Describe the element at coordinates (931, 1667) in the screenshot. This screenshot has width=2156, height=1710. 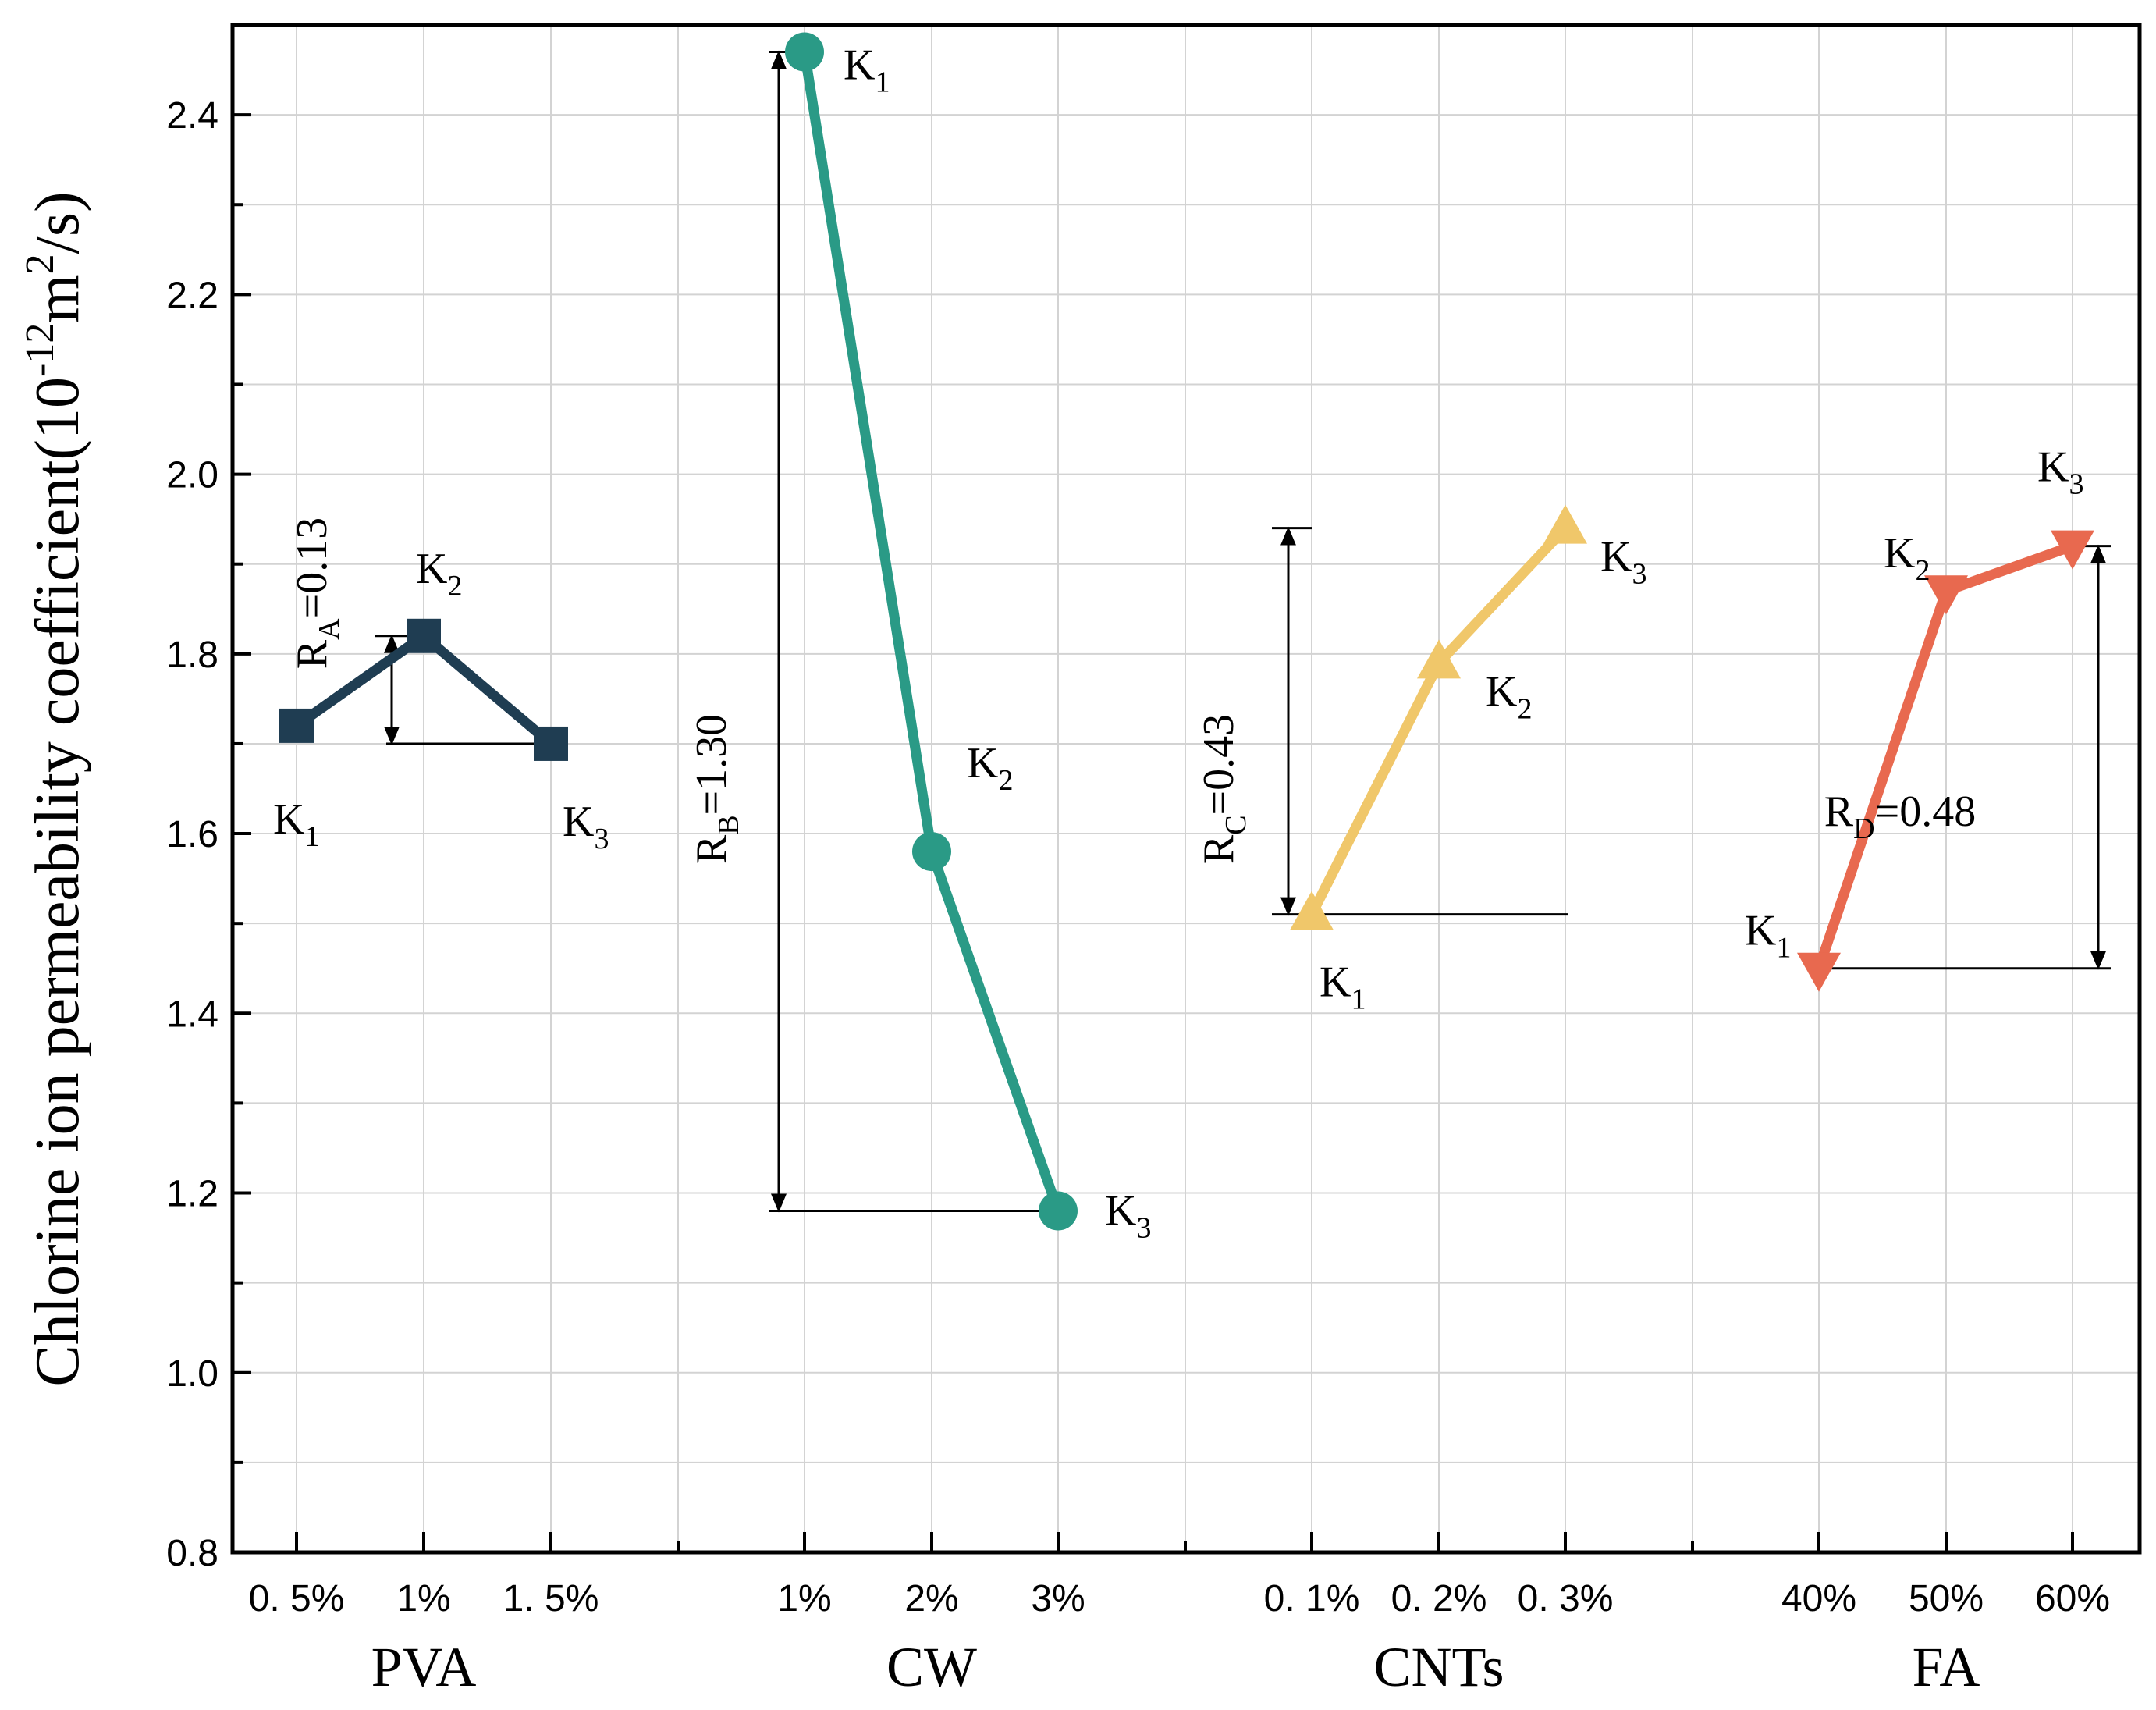
I see `x-factor-label-cw: CW` at that location.